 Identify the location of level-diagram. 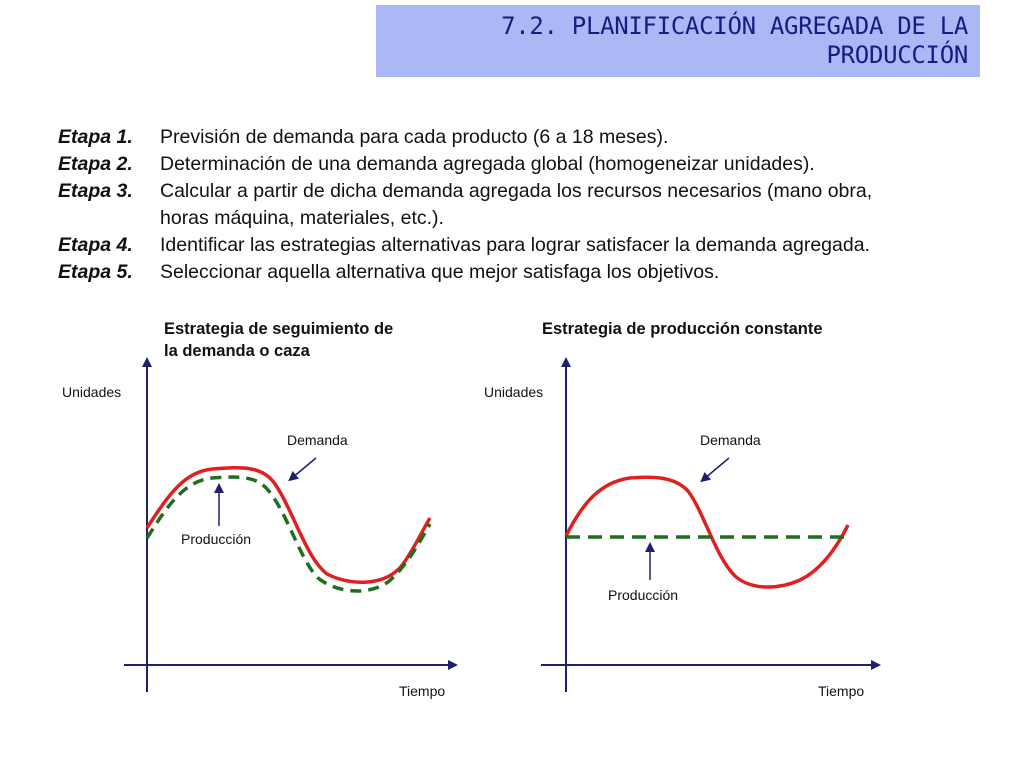
(711, 524).